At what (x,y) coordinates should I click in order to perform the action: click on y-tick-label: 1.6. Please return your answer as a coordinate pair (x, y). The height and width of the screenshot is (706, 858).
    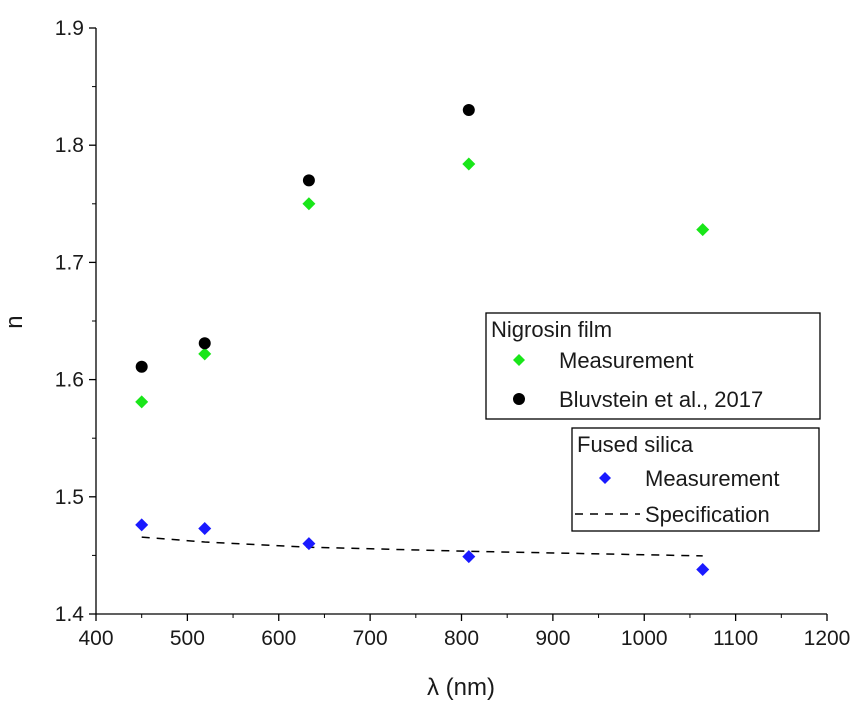
    Looking at the image, I should click on (69, 380).